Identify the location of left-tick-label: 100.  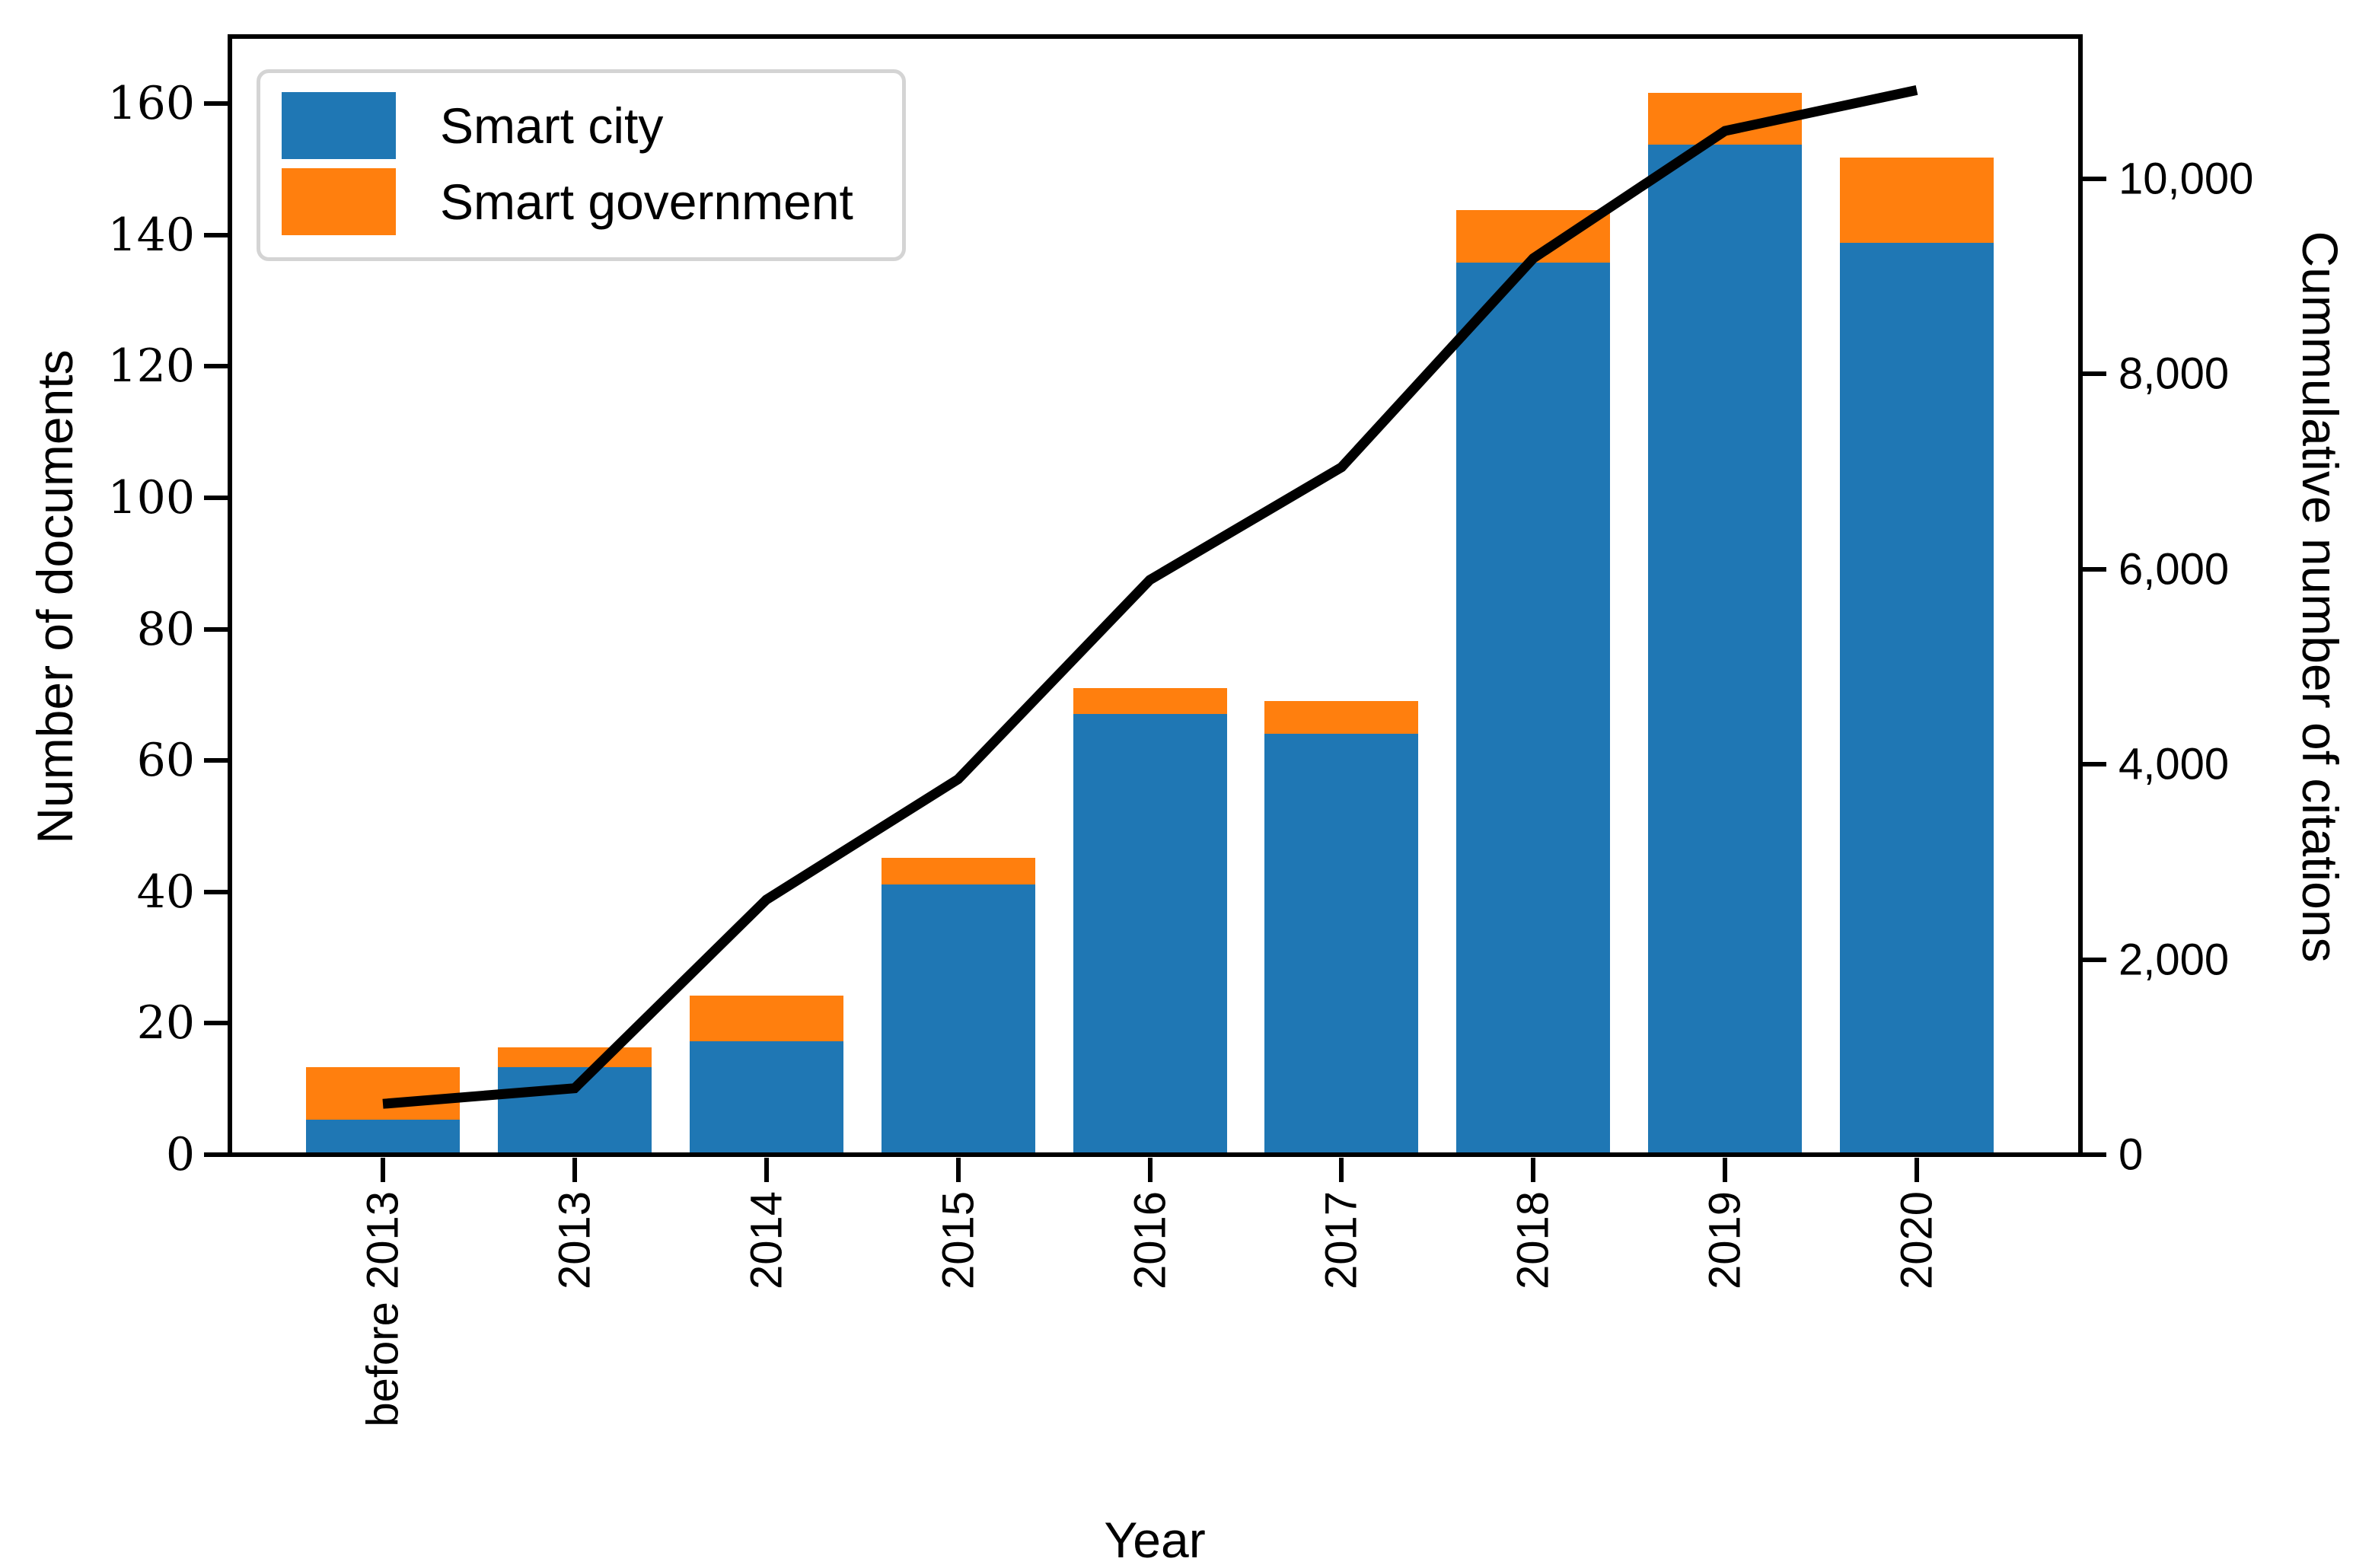
(151, 497).